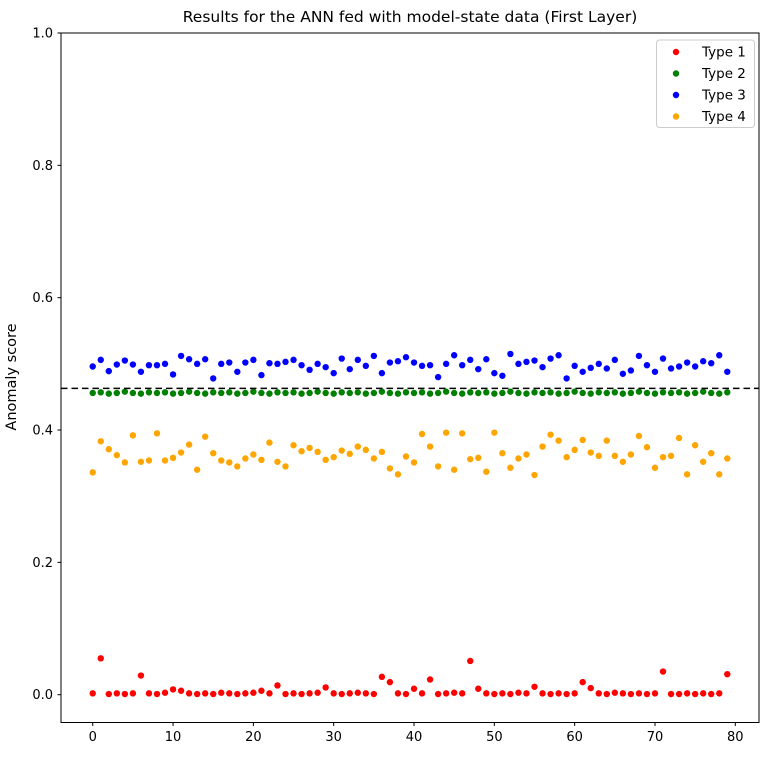 Image resolution: width=768 pixels, height=759 pixels. Describe the element at coordinates (723, 117) in the screenshot. I see `legend-label: Type 4` at that location.